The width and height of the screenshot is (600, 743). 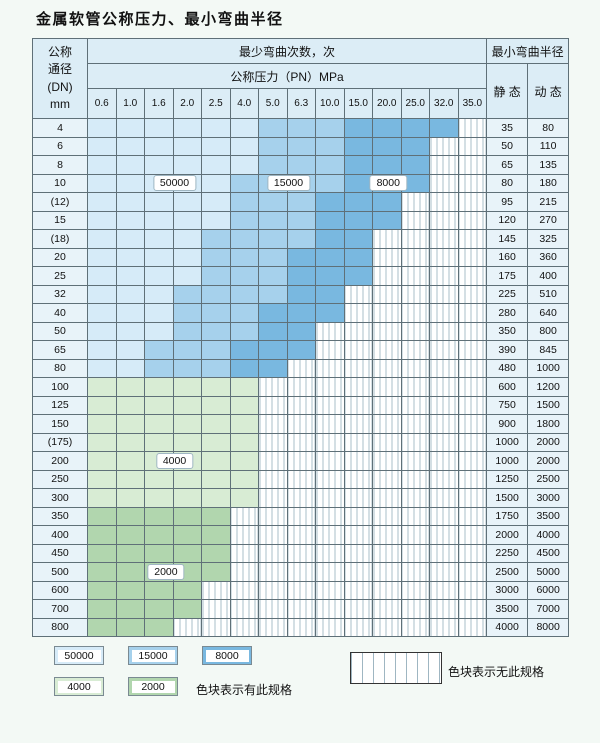 What do you see at coordinates (301, 442) in the screenshot?
I see `table-row: (175) 1000 2000` at bounding box center [301, 442].